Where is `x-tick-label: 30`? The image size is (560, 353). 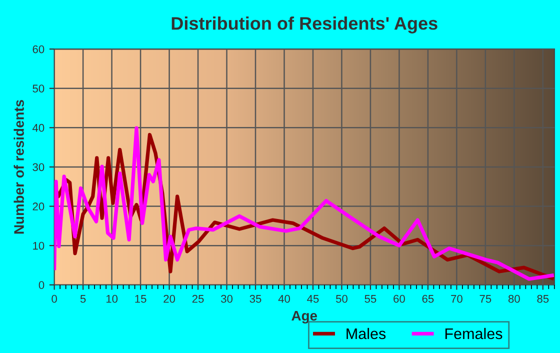 x-tick-label: 30 is located at coordinates (227, 298).